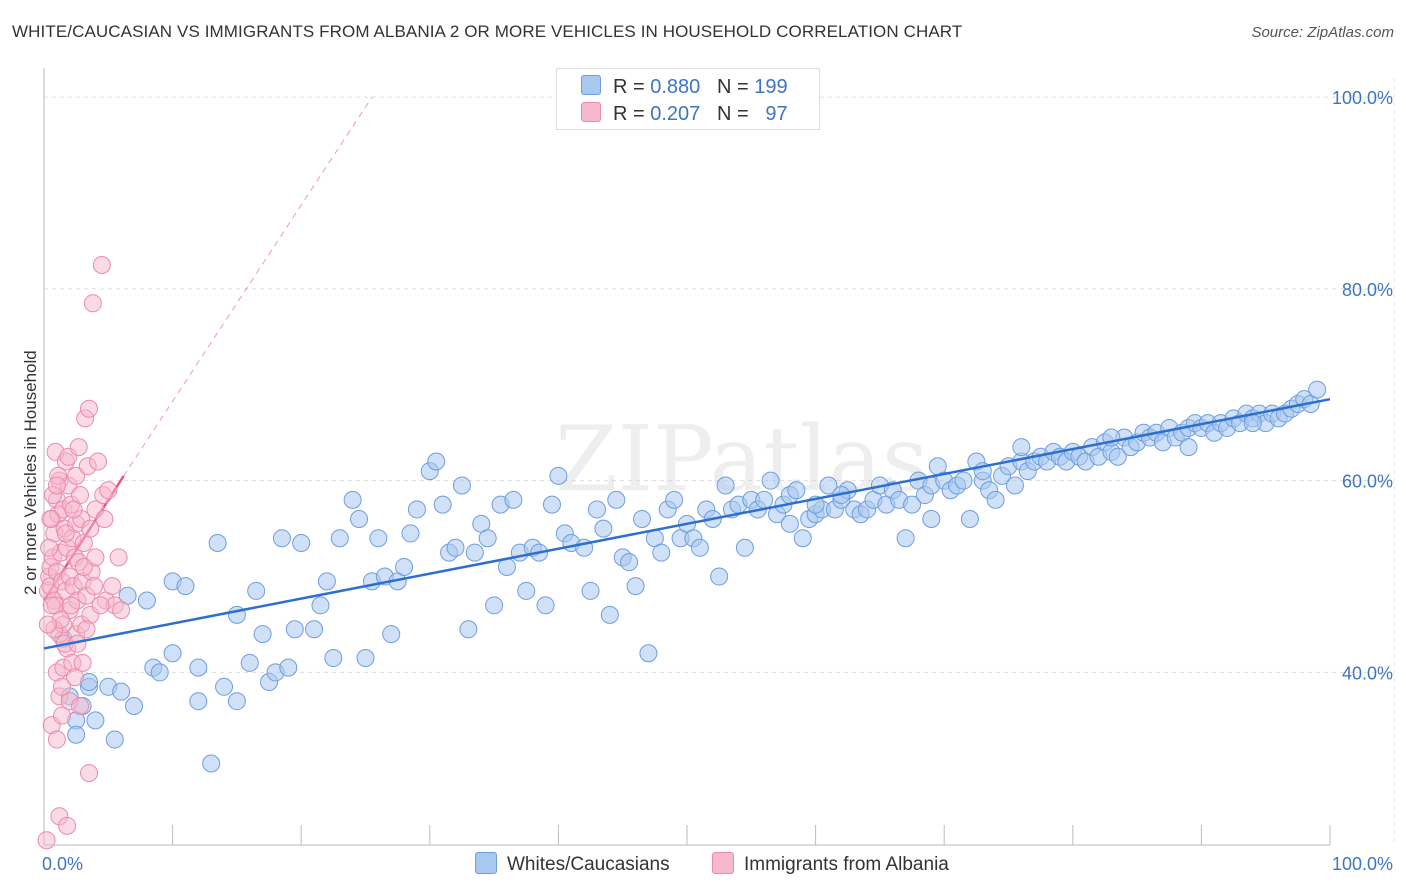 Image resolution: width=1406 pixels, height=892 pixels. I want to click on y-tick-labels: 40.0% 60.0% 80.0% 100.0%, so click(1362, 385).